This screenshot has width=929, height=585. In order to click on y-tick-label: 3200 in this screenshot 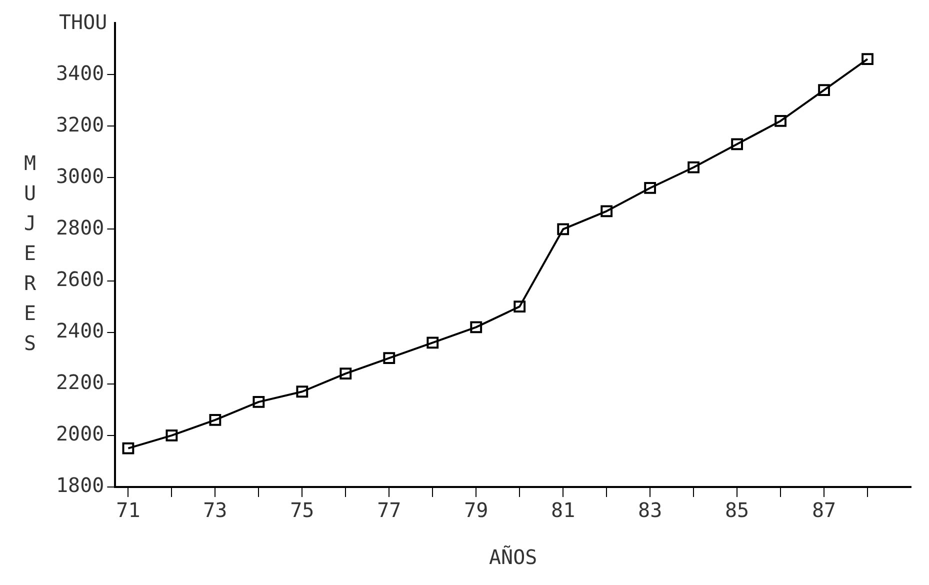, I will do `click(80, 124)`.